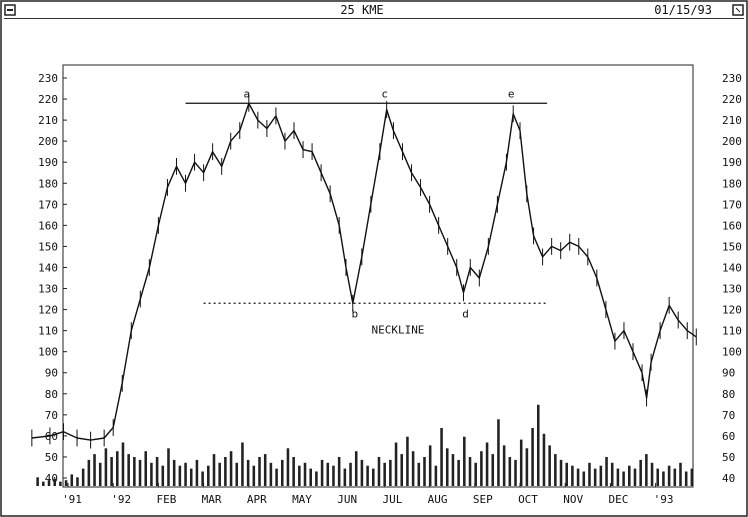 The height and width of the screenshot is (517, 748). Describe the element at coordinates (397, 329) in the screenshot. I see `neckline-label: NECKLINE` at that location.